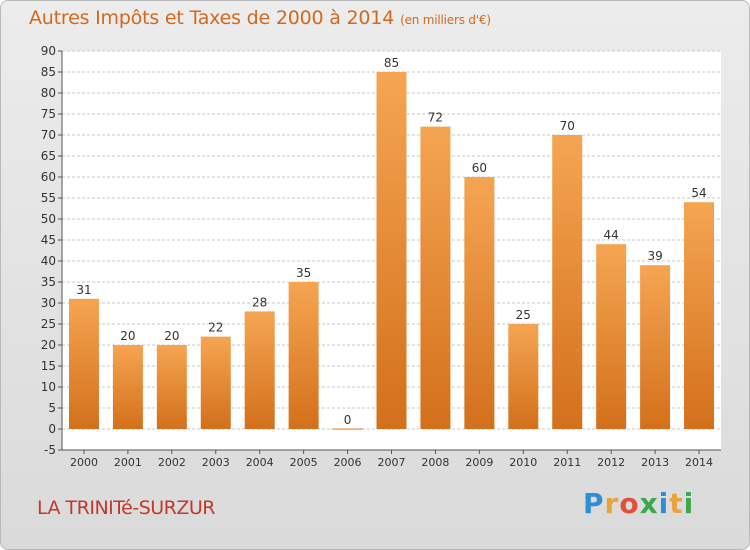 This screenshot has width=750, height=550. I want to click on y-tick-label: 85, so click(48, 72).